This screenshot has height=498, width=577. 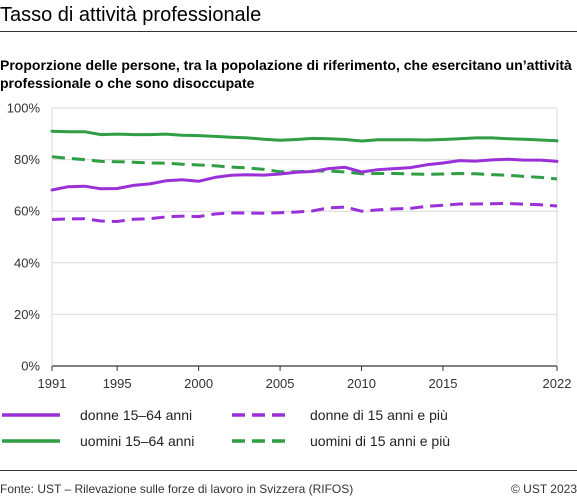 I want to click on x-tick-label: 2000, so click(x=198, y=383).